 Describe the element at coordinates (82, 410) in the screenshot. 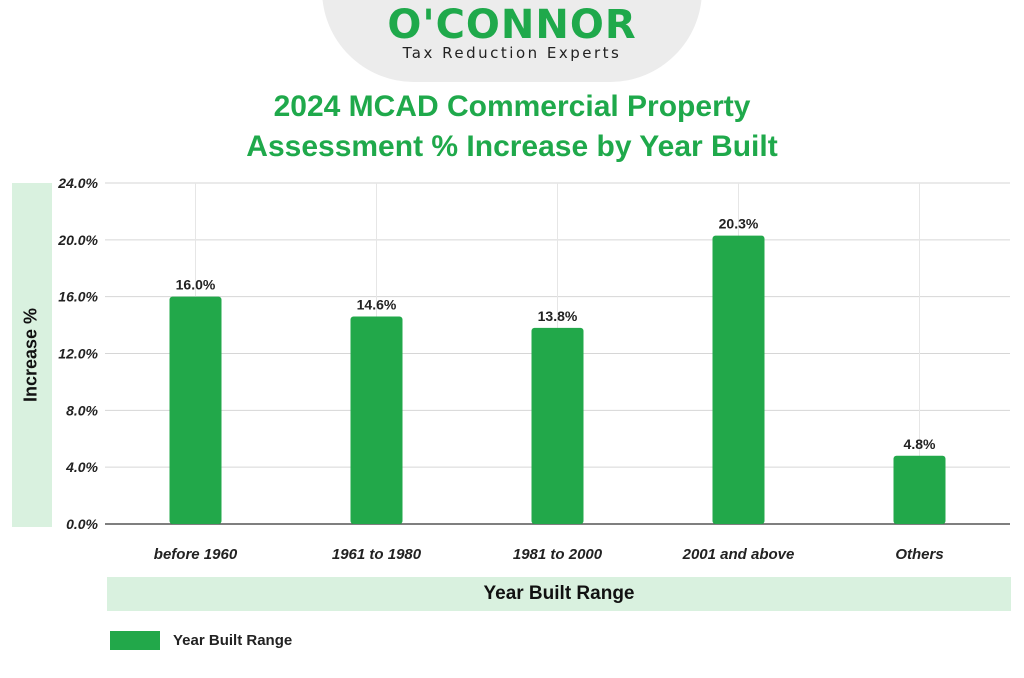

I see `y-tick-label: 8.0%` at that location.